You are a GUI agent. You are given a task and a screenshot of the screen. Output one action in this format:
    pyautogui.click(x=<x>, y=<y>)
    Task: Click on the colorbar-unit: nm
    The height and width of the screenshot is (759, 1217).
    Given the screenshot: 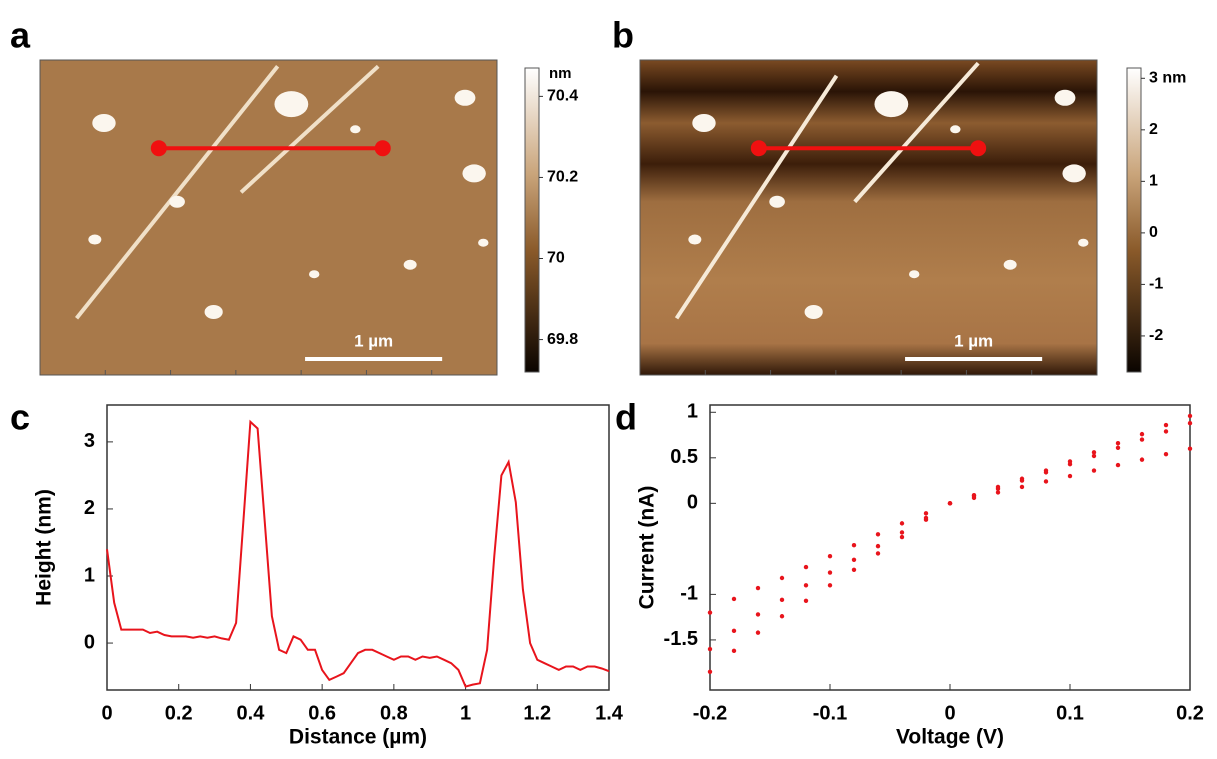 What is the action you would take?
    pyautogui.click(x=560, y=73)
    